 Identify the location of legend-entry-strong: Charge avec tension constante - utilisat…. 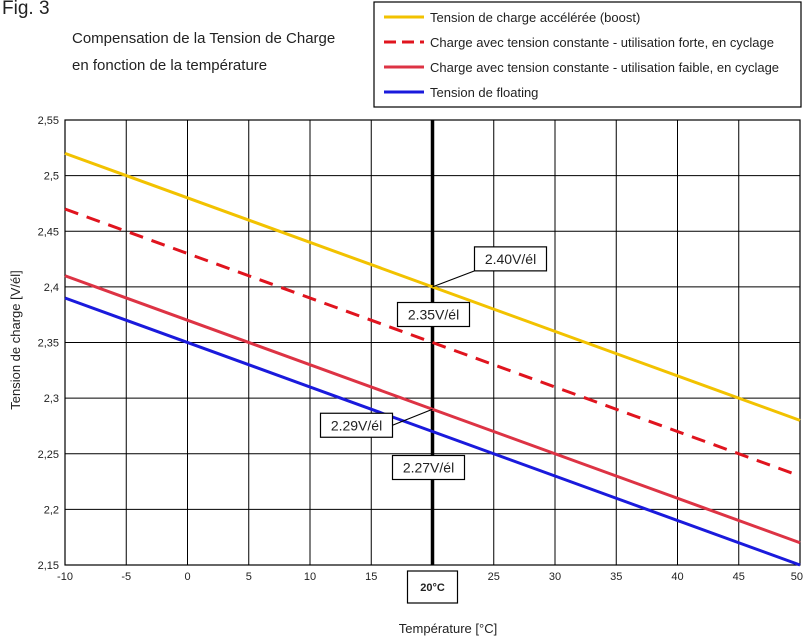
(602, 42).